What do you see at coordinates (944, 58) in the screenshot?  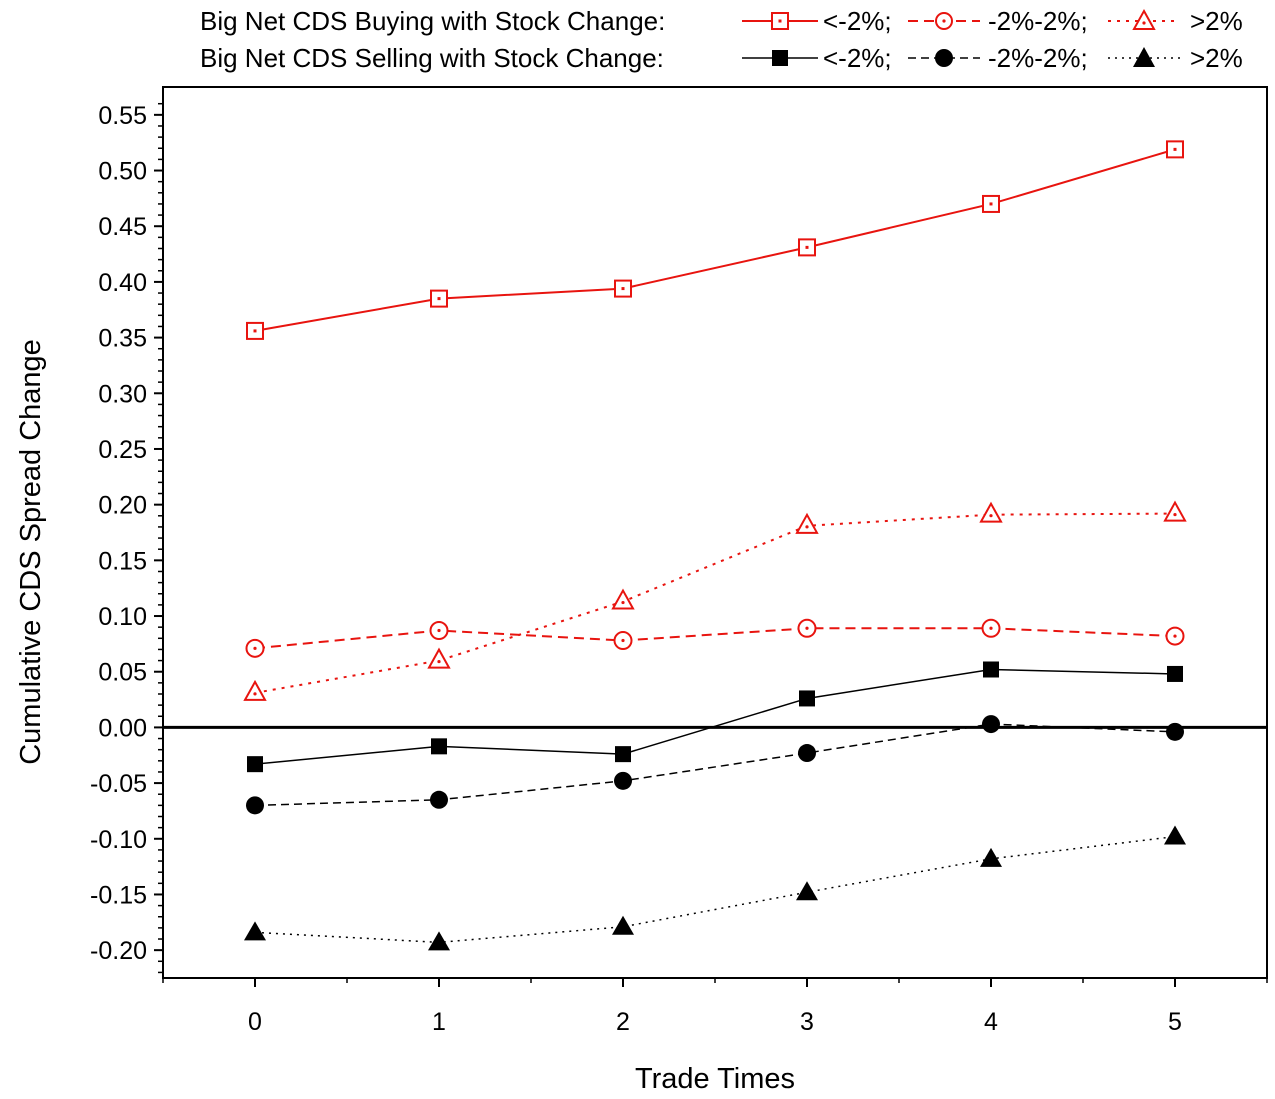 I see `legend-selling-circle-icon` at bounding box center [944, 58].